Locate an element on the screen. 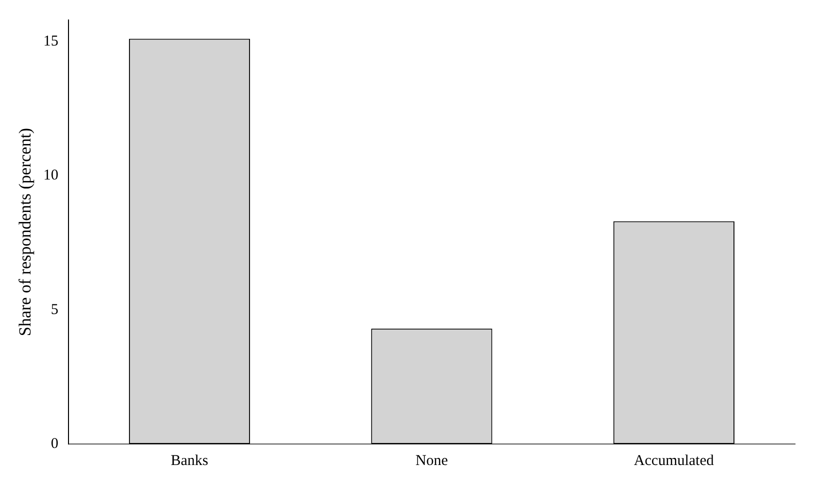 The height and width of the screenshot is (486, 813). y-tick-label: 5 is located at coordinates (54, 310).